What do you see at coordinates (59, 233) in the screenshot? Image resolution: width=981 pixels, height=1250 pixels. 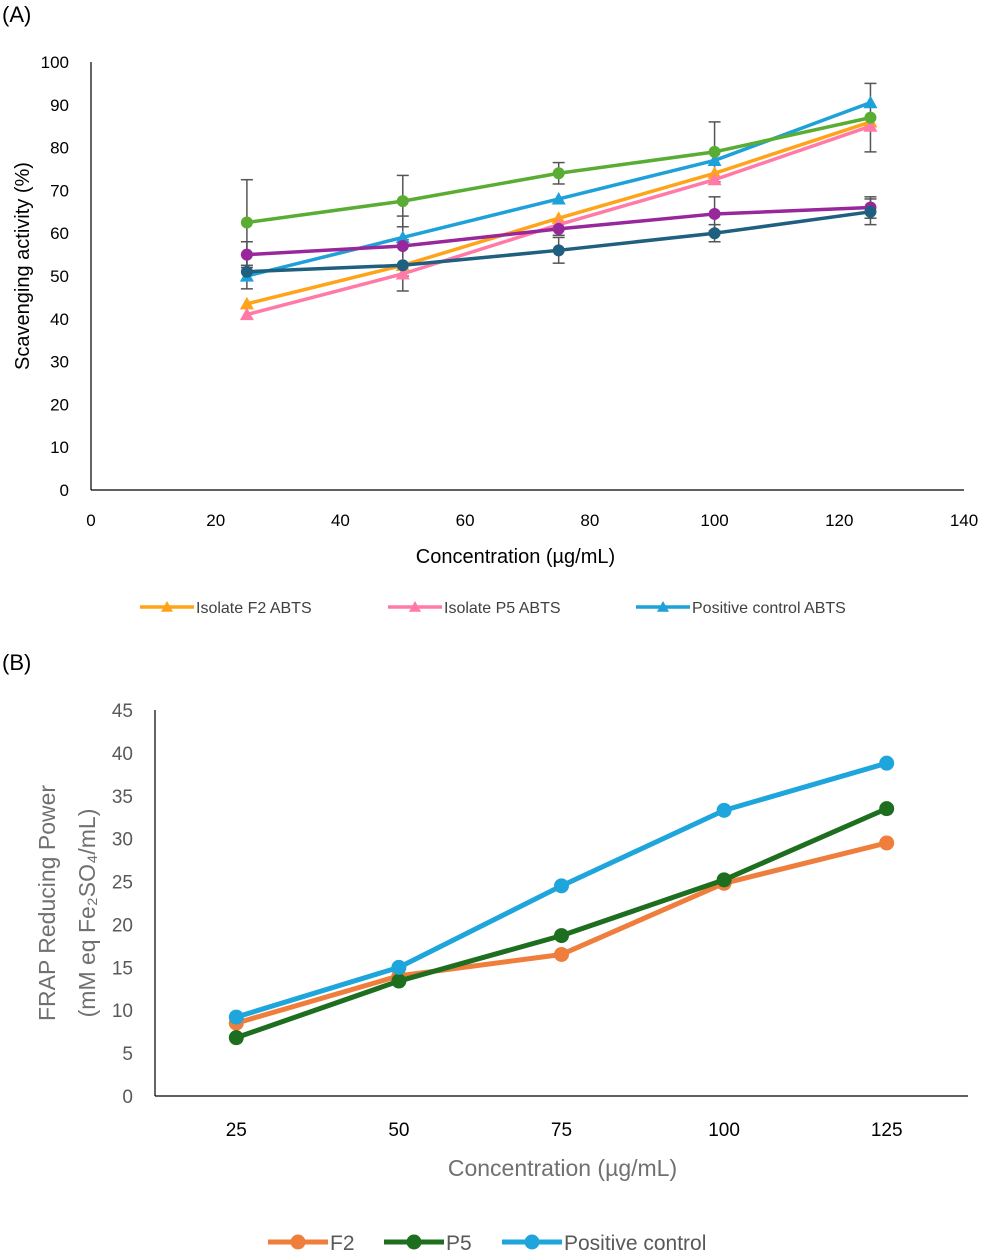 I see `a-y-tick-label: 60` at bounding box center [59, 233].